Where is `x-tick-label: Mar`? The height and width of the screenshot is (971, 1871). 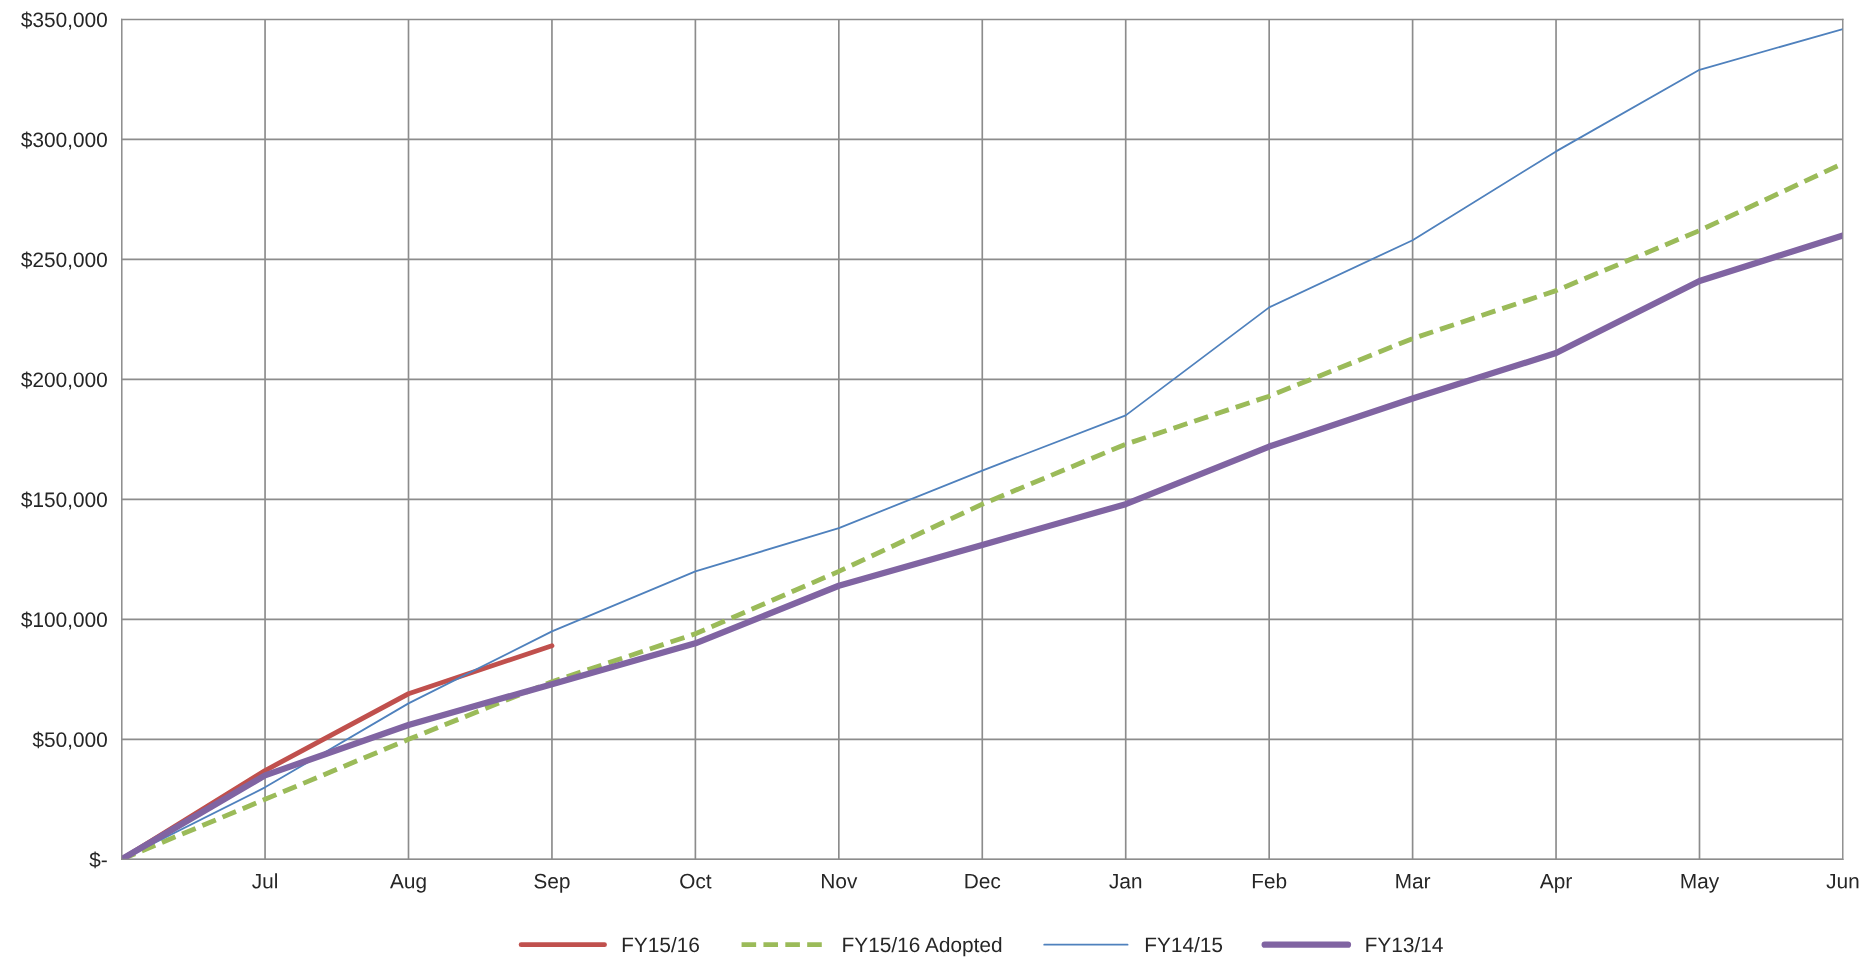
x-tick-label: Mar is located at coordinates (1413, 881).